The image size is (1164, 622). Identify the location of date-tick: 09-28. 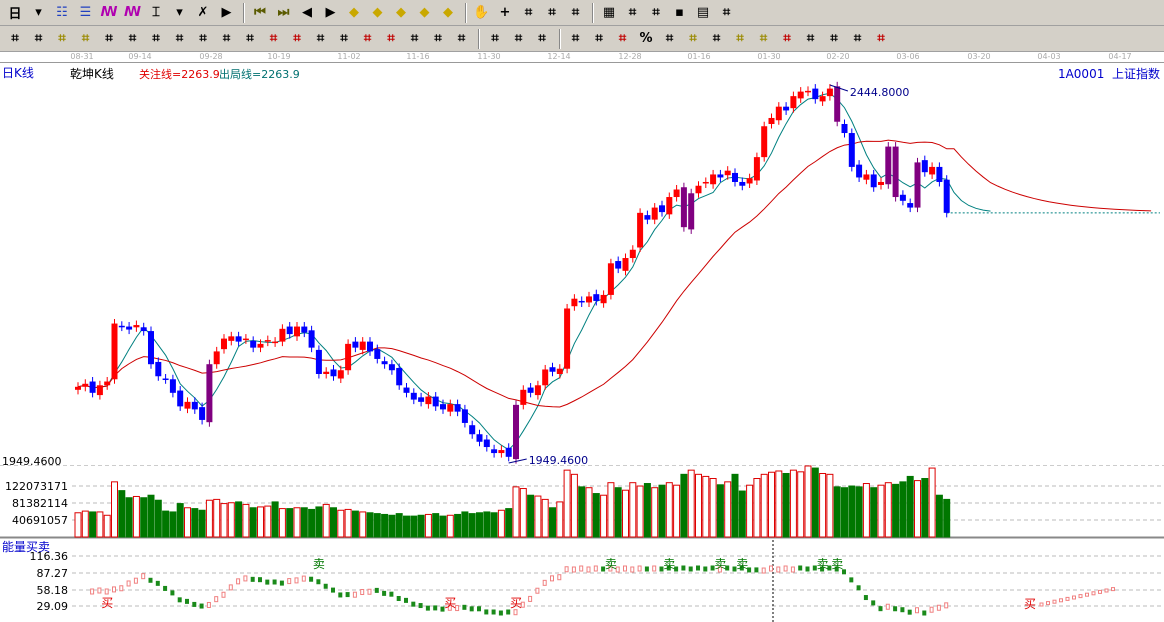
(211, 56).